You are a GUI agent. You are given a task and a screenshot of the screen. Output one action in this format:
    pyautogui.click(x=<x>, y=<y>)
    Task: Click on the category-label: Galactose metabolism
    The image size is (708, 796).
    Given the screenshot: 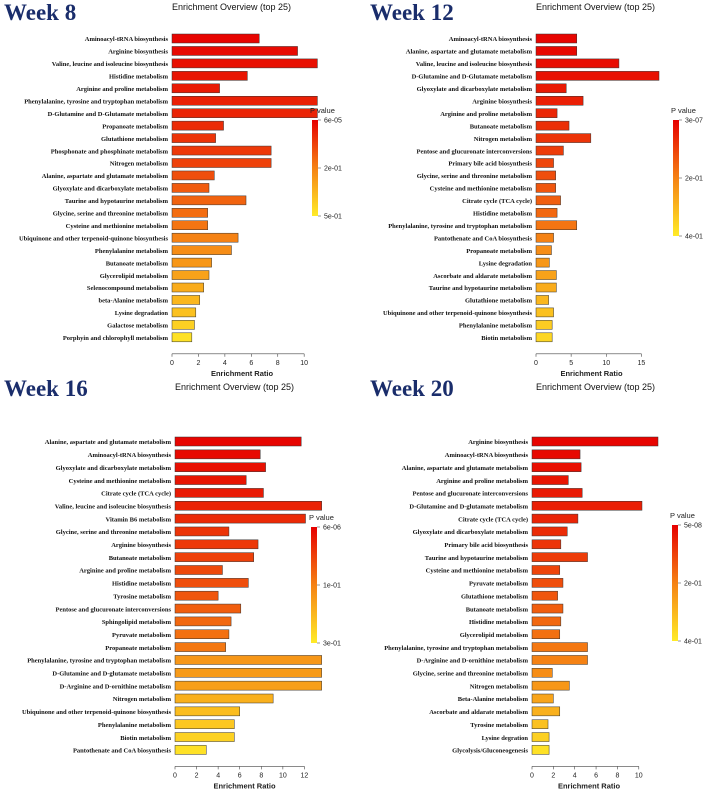 What is the action you would take?
    pyautogui.click(x=137, y=326)
    